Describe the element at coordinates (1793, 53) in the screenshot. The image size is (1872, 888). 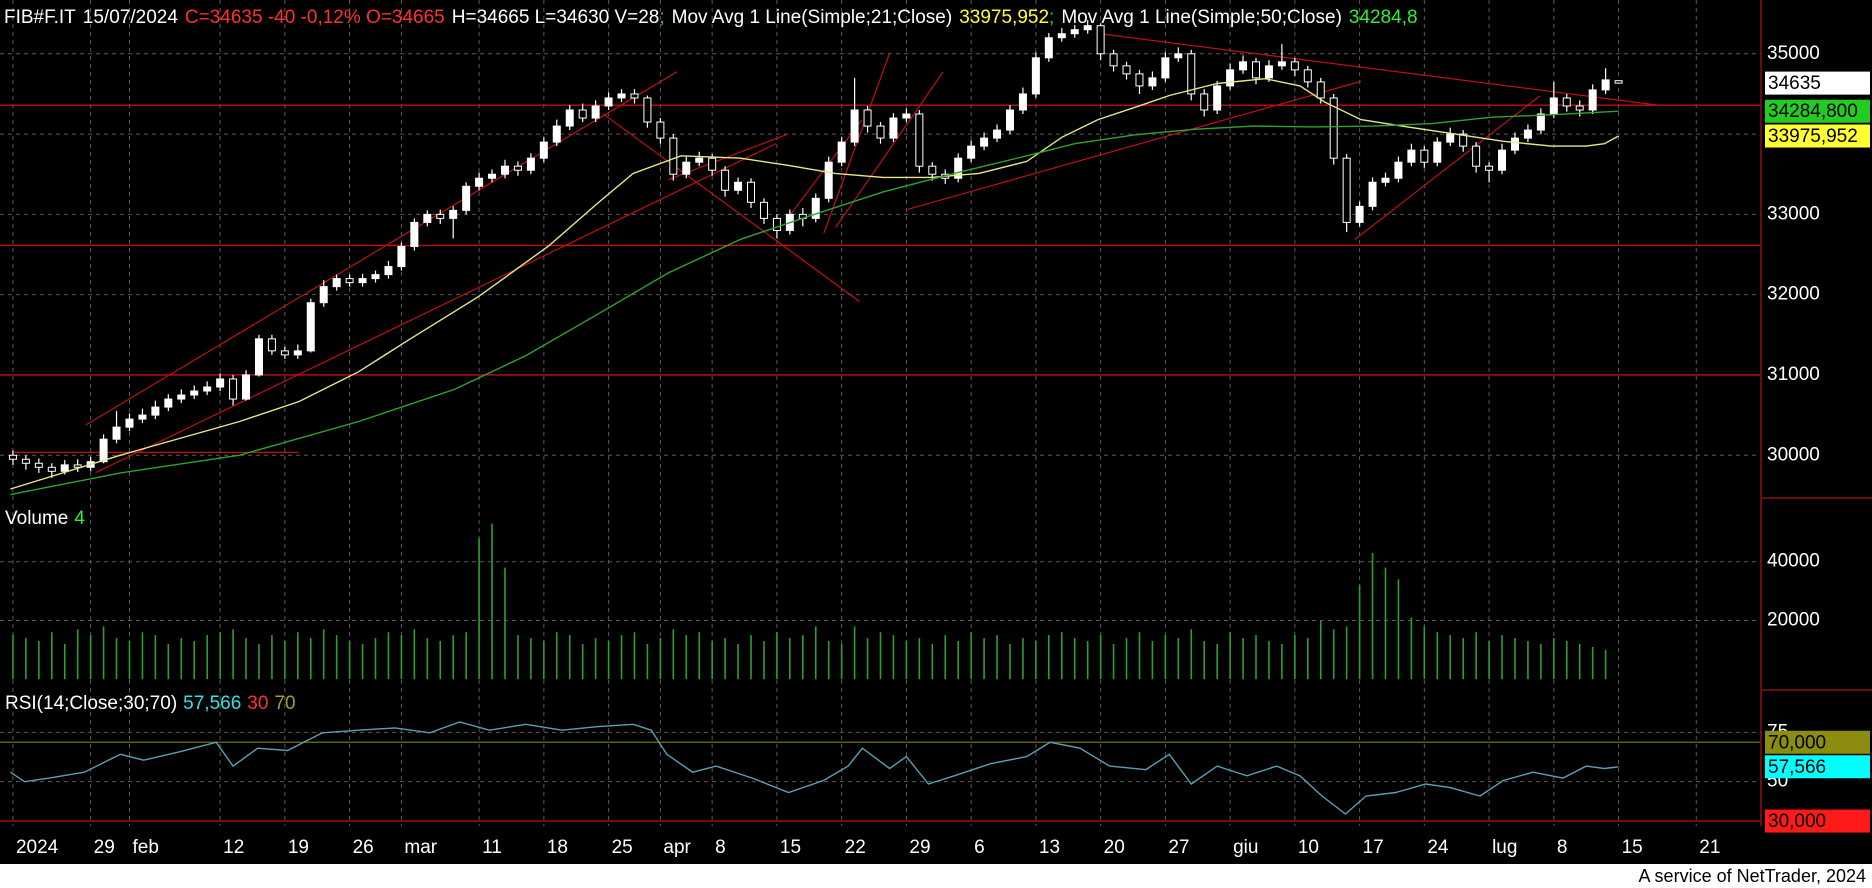
I see `y-tick-label: 35000` at that location.